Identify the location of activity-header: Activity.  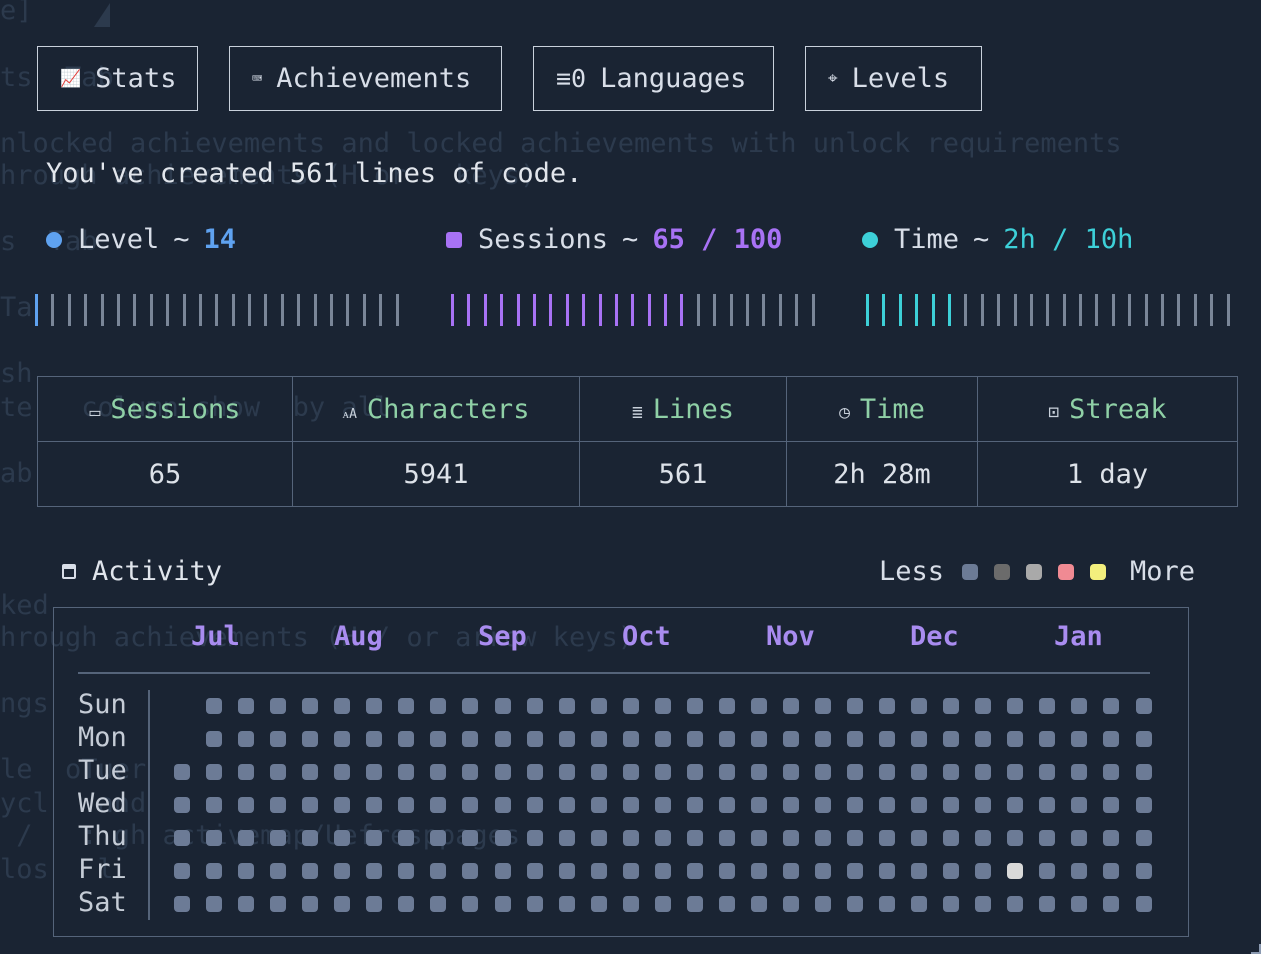
(142, 571).